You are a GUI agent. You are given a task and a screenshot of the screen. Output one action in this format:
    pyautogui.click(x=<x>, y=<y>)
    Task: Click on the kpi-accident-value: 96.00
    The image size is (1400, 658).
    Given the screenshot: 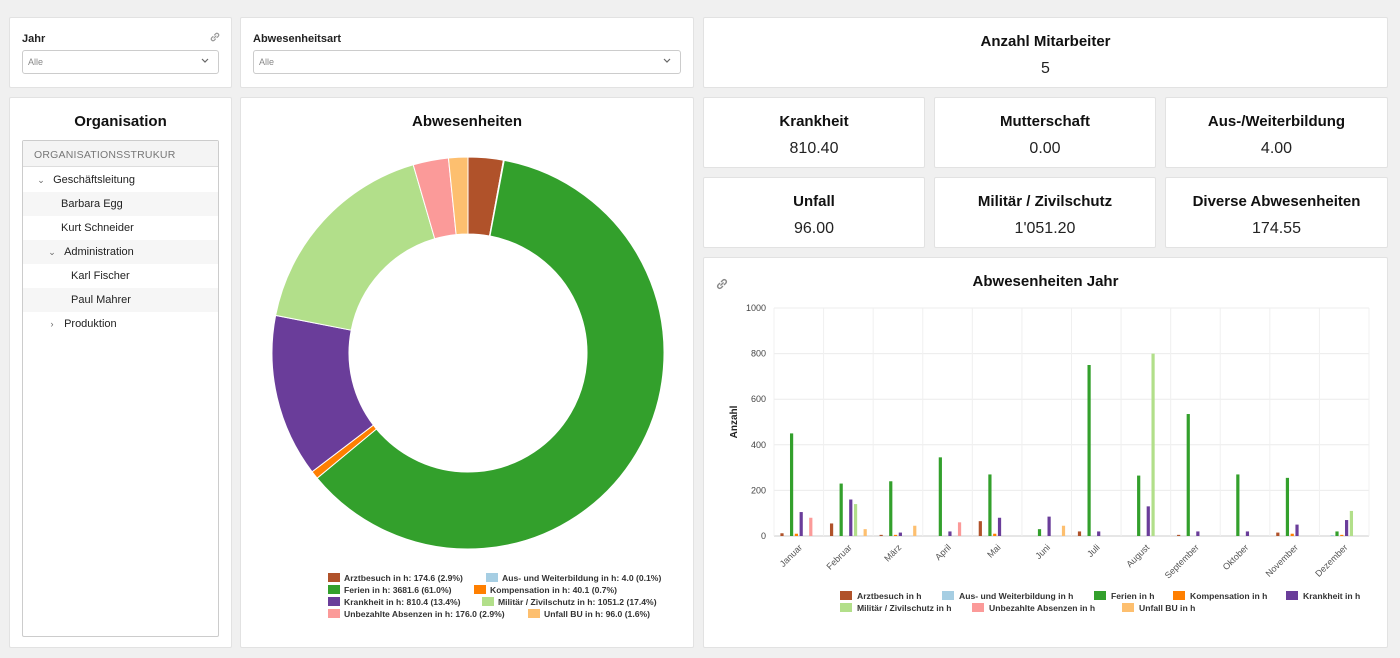 What is the action you would take?
    pyautogui.click(x=814, y=228)
    